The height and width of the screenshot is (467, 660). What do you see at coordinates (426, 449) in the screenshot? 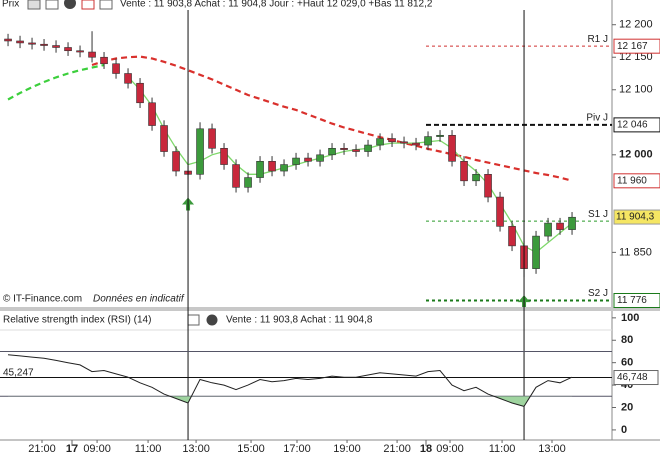
I see `x-tick-label: 18` at bounding box center [426, 449].